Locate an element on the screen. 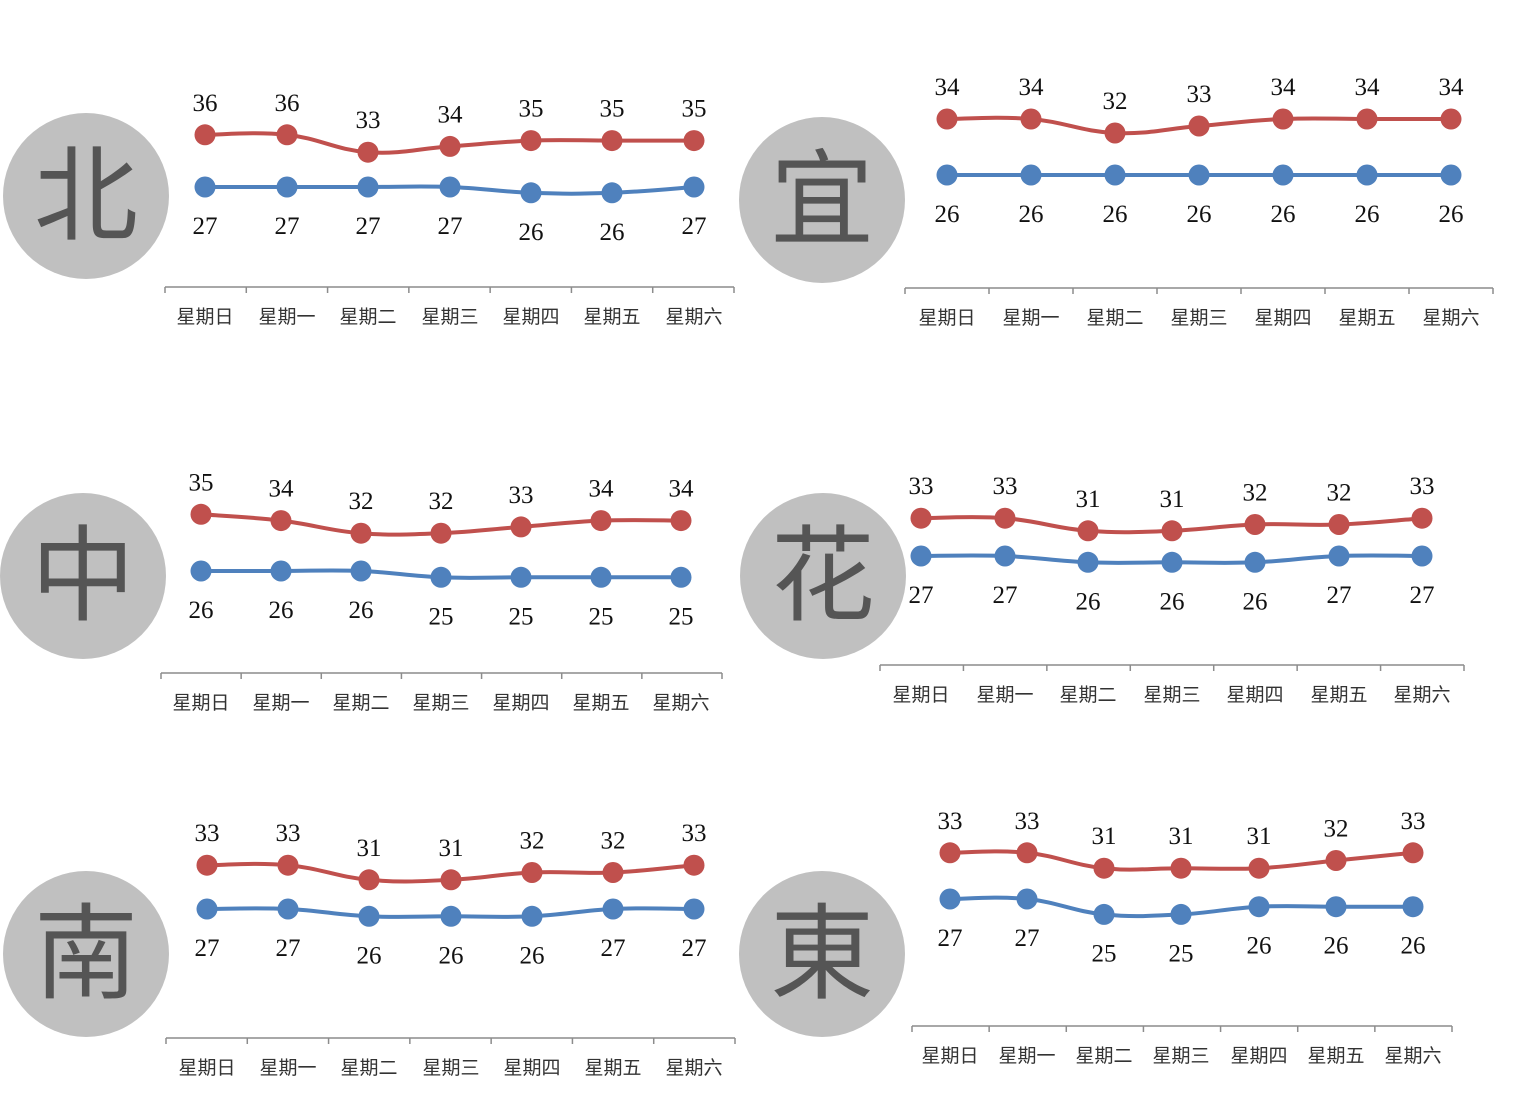 Image resolution: width=1522 pixels, height=1106 pixels. x-tick-label: 星期六 is located at coordinates (693, 317).